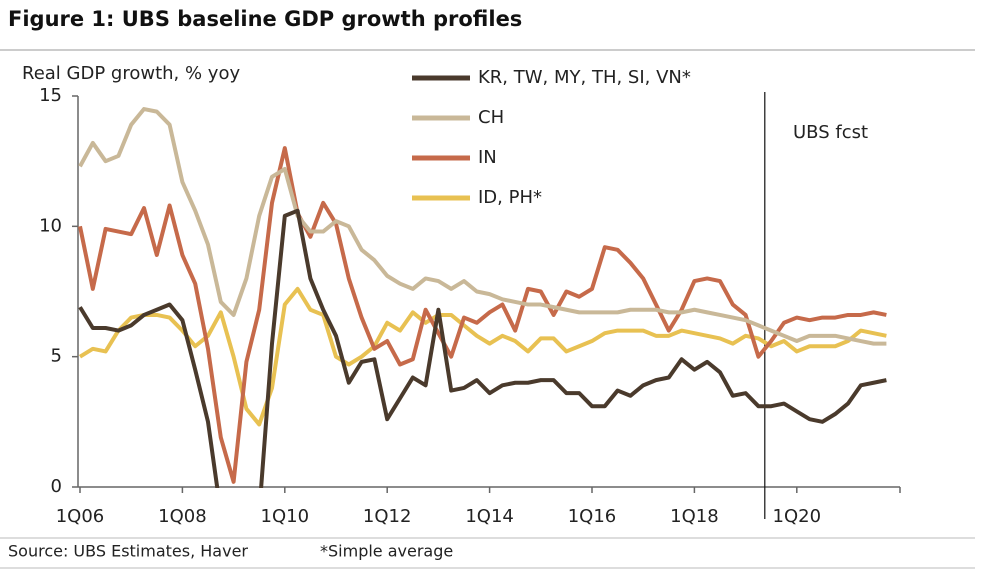 This screenshot has height=578, width=988. I want to click on legend-label: IN, so click(487, 157).